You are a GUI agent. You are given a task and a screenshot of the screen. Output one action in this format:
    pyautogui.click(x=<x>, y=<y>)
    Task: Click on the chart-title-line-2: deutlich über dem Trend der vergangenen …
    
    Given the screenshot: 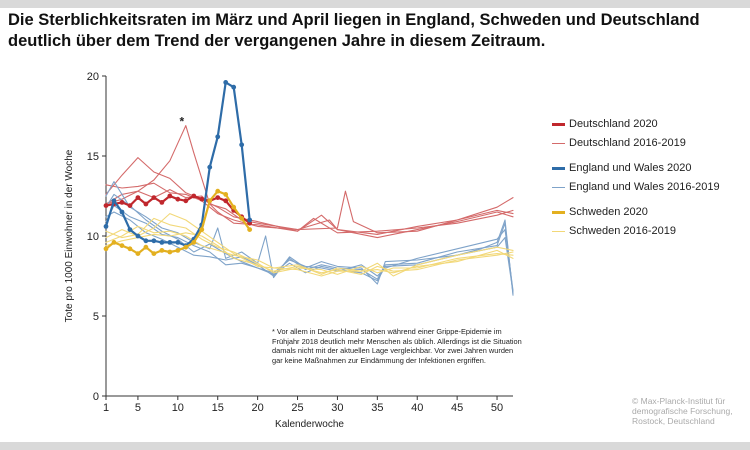 What is the action you would take?
    pyautogui.click(x=277, y=41)
    